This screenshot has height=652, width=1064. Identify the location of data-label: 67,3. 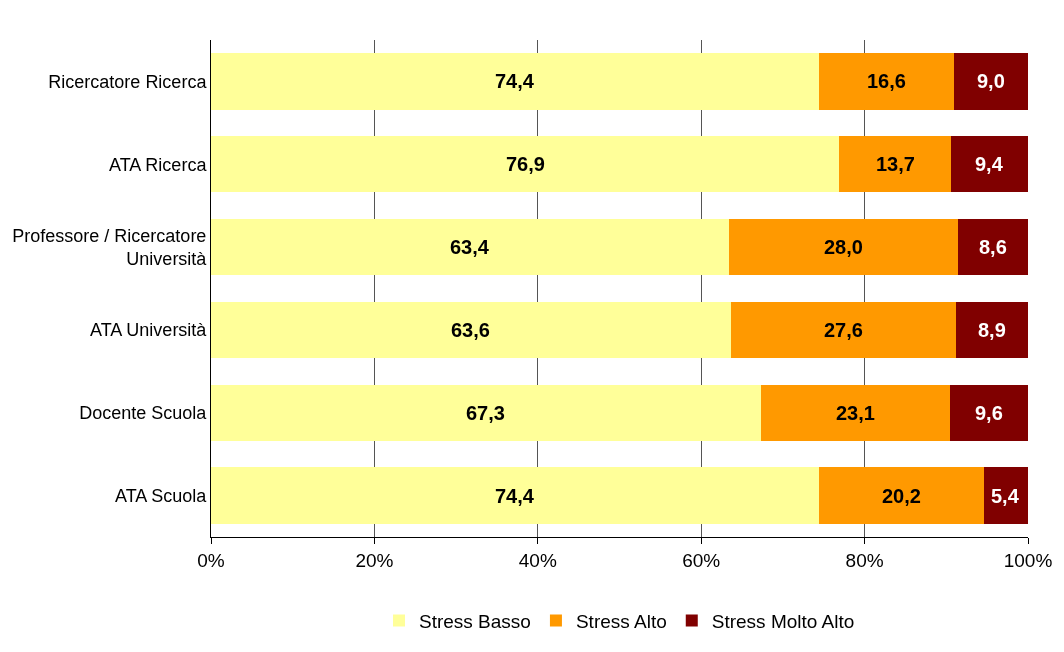
(485, 413).